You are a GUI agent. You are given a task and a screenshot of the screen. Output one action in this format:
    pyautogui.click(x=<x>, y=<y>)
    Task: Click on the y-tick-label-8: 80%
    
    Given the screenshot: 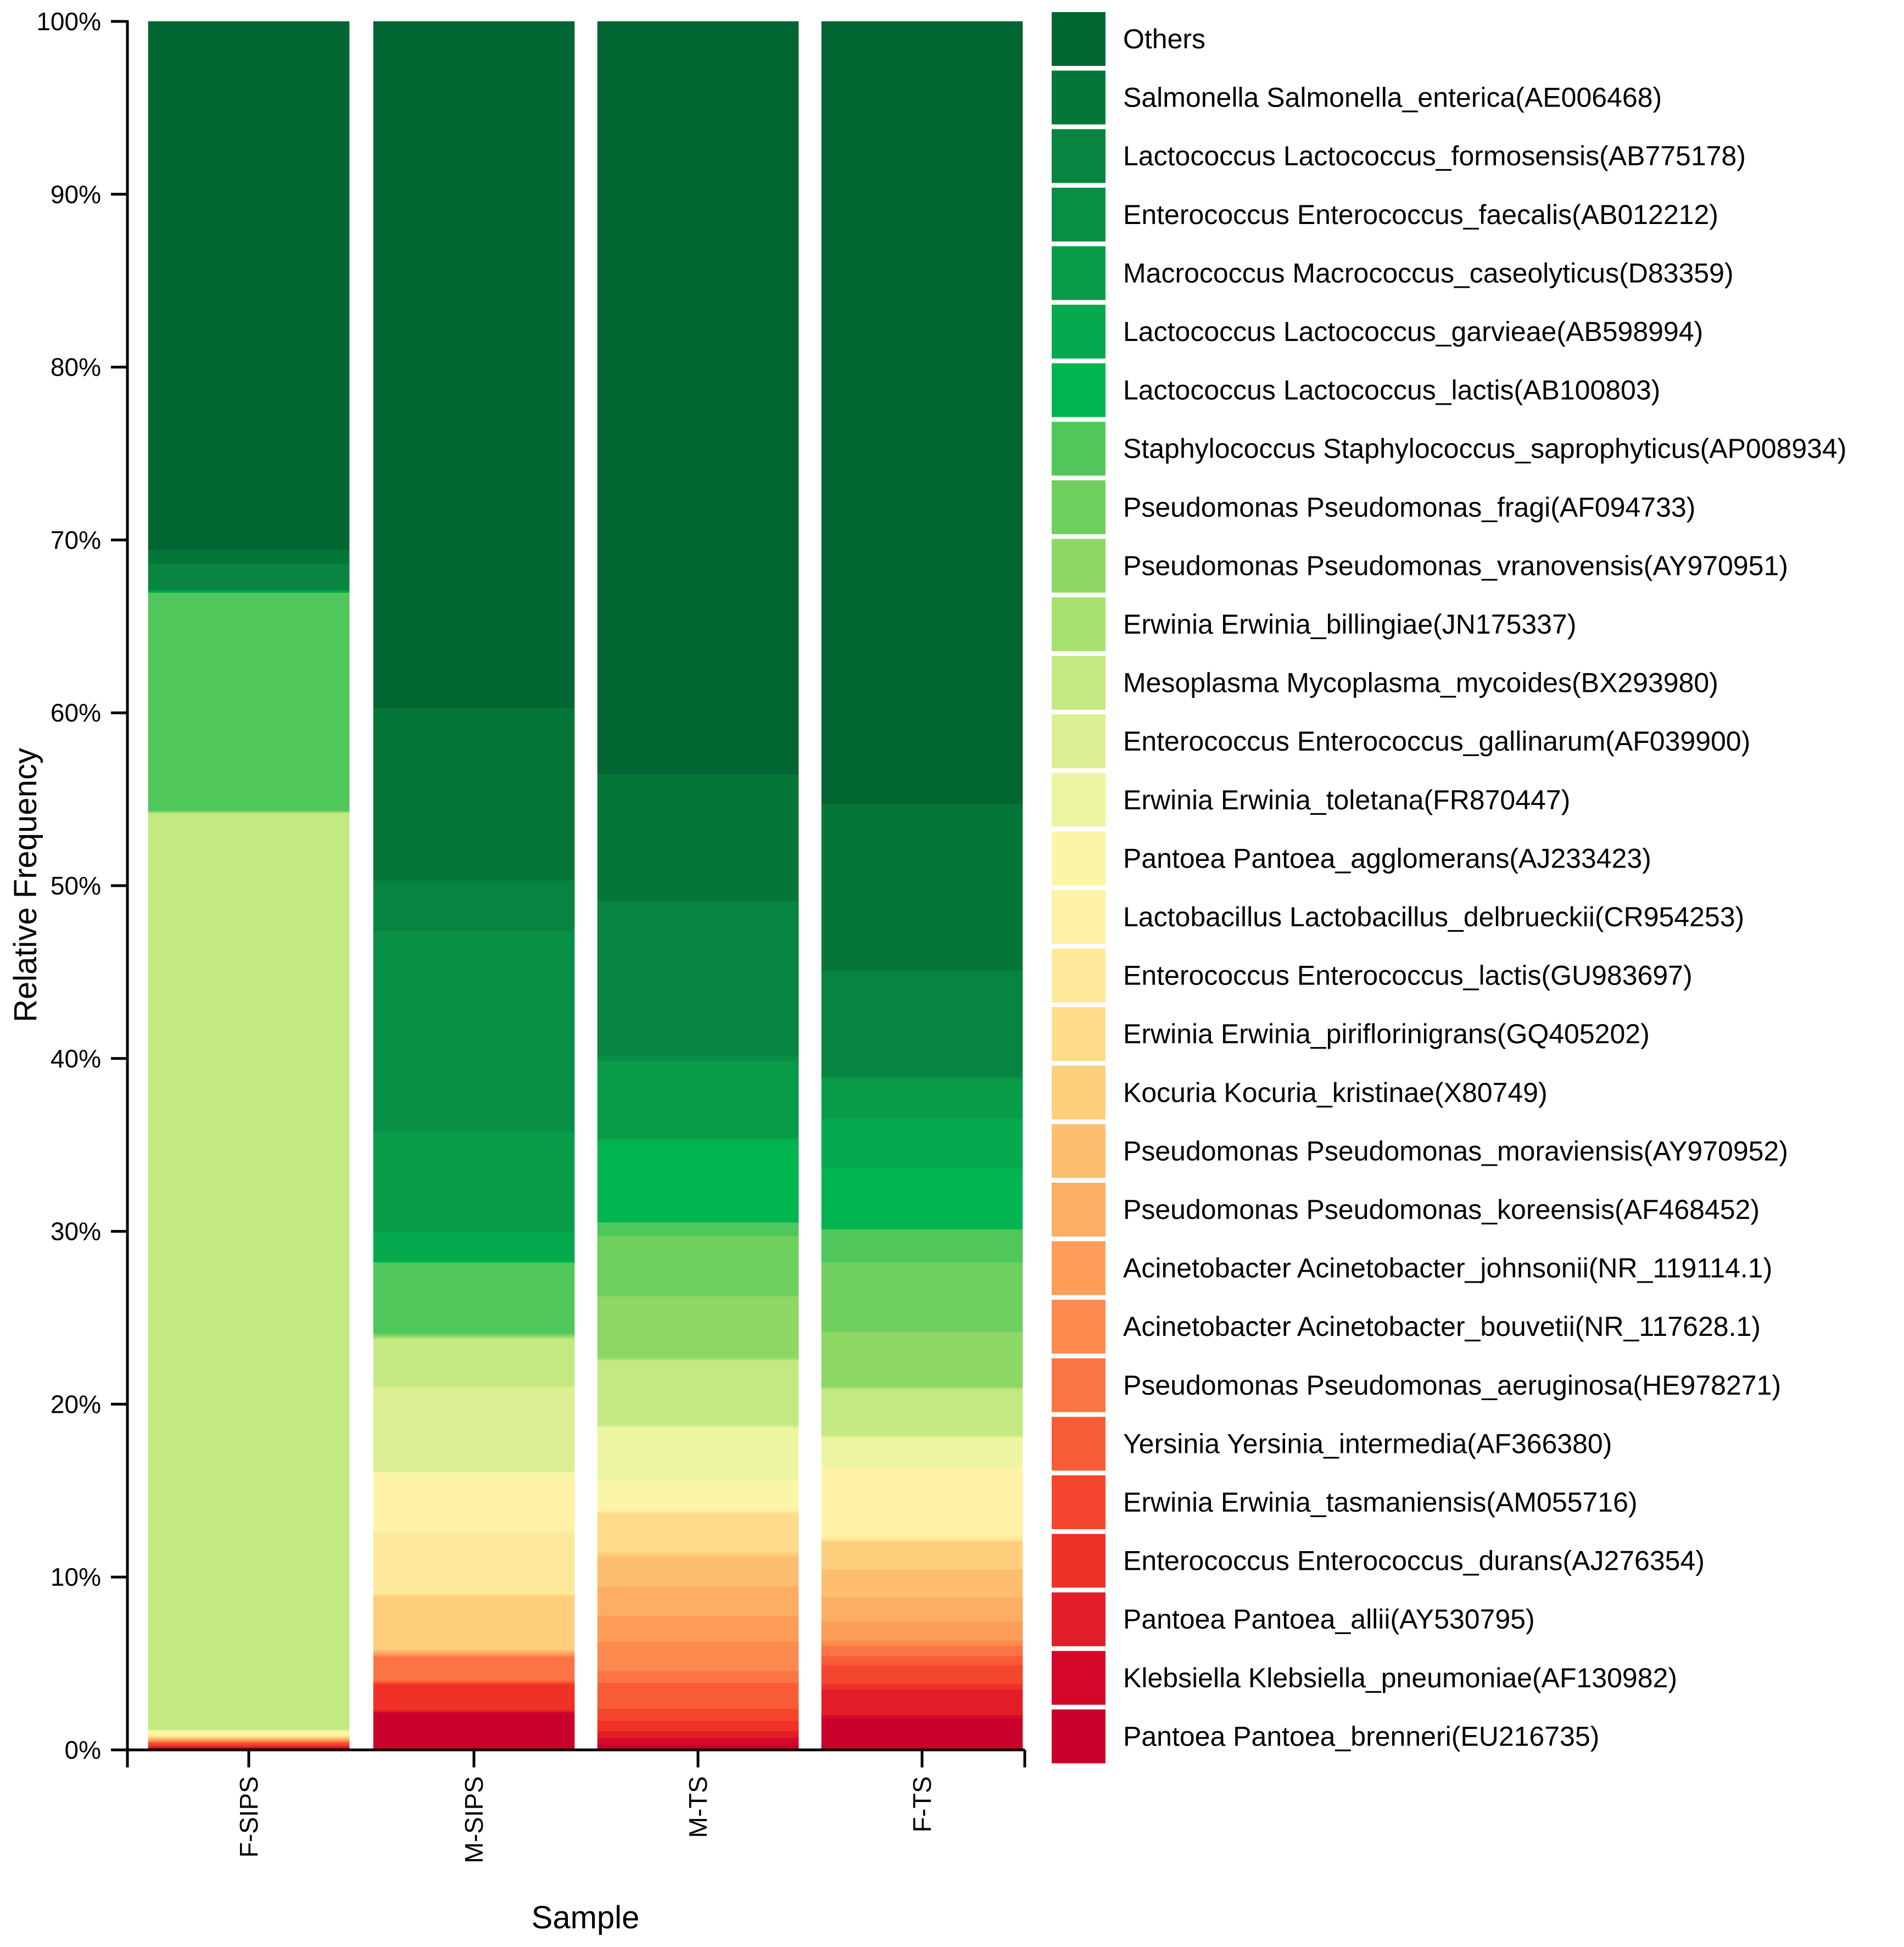 What is the action you would take?
    pyautogui.click(x=76, y=367)
    